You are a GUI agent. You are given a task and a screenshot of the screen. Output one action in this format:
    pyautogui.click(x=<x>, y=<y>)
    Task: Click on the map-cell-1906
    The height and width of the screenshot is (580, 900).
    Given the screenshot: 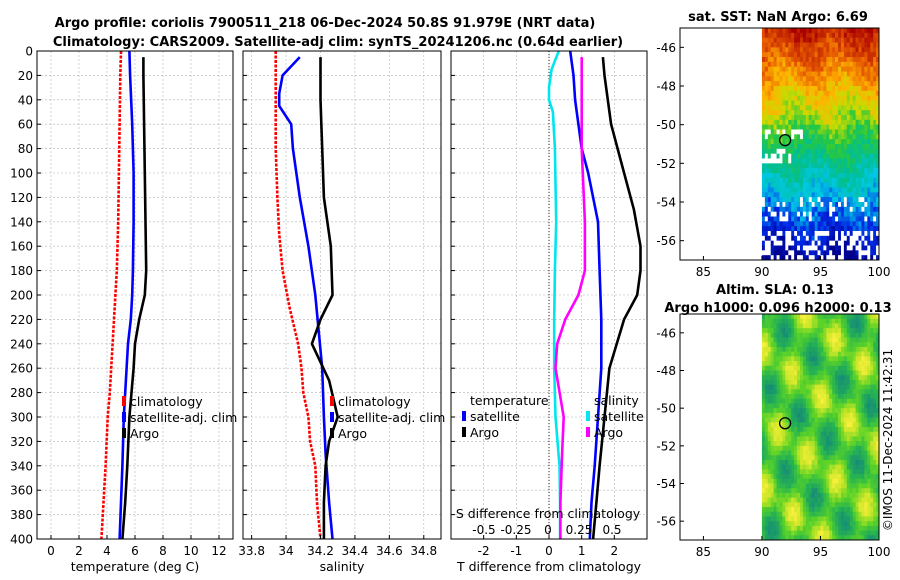 What is the action you would take?
    pyautogui.click(x=877, y=195)
    